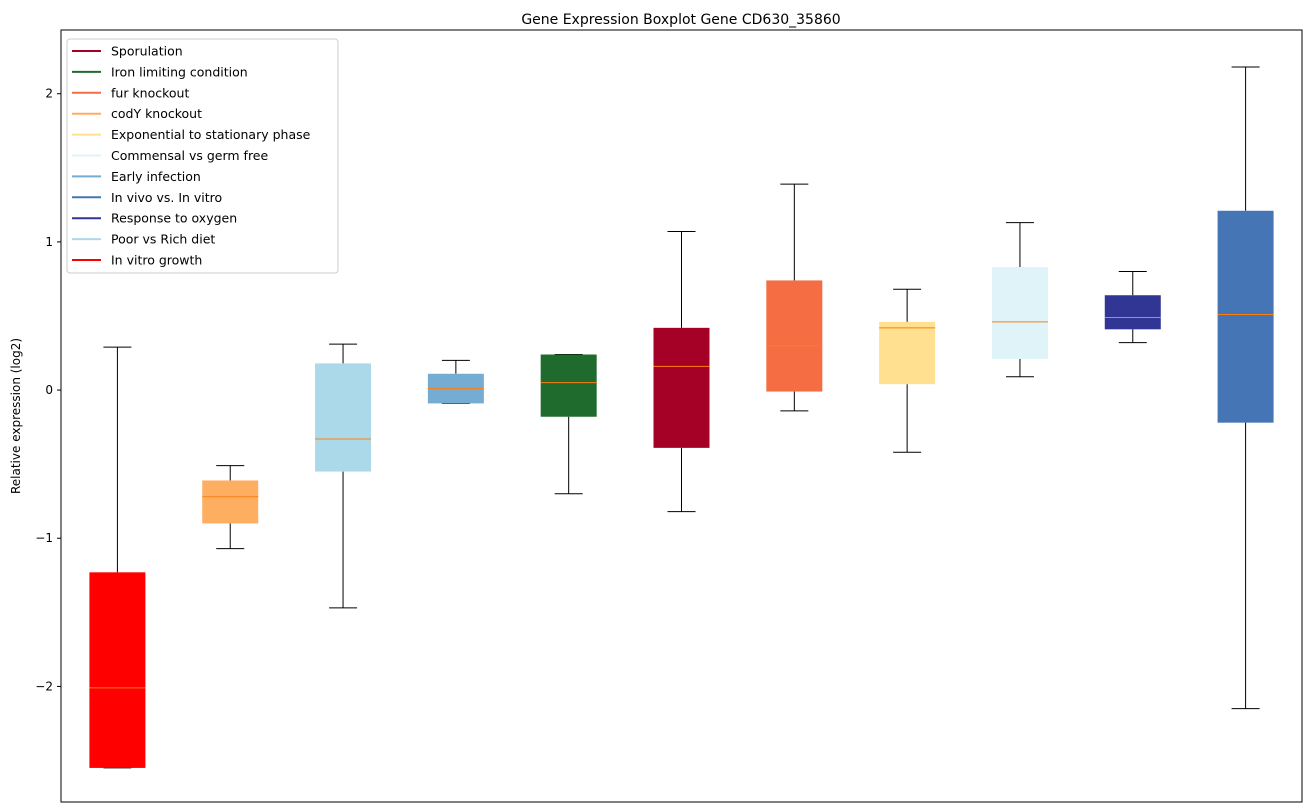  I want to click on y-tick-label: 2, so click(49, 94).